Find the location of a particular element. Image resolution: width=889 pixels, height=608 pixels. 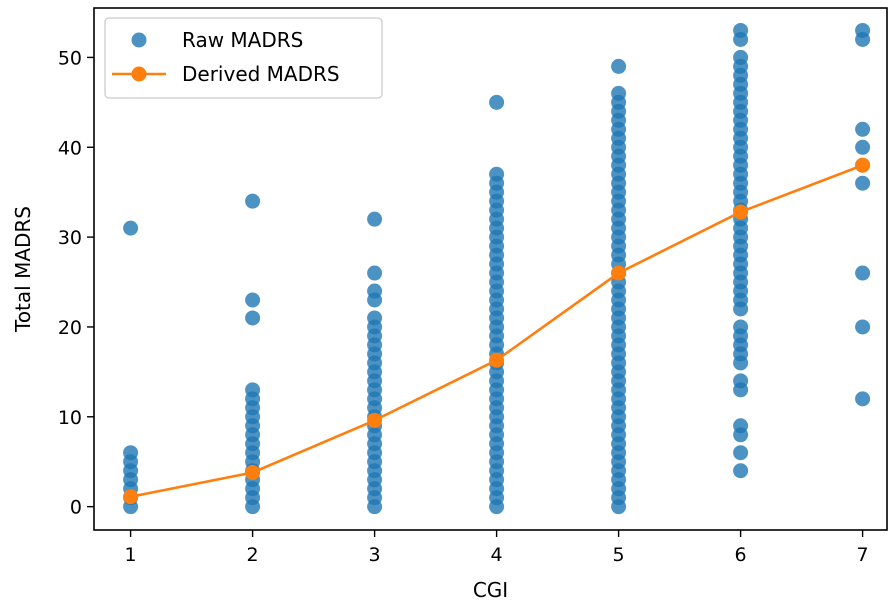

x-tick-label: 4 is located at coordinates (497, 555).